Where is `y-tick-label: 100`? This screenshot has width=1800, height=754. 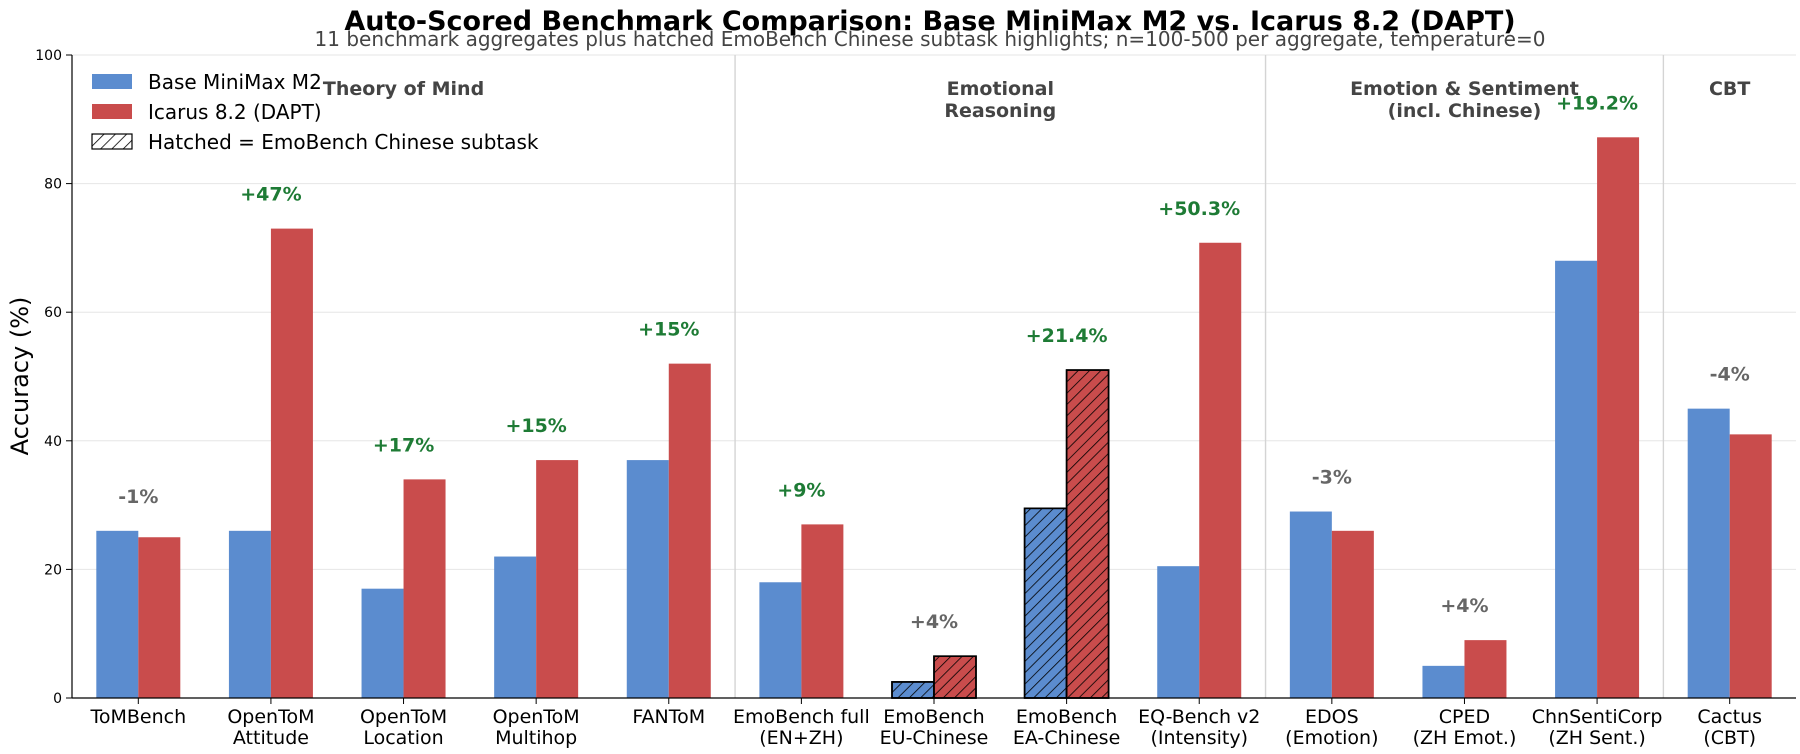
y-tick-label: 100 is located at coordinates (48, 56).